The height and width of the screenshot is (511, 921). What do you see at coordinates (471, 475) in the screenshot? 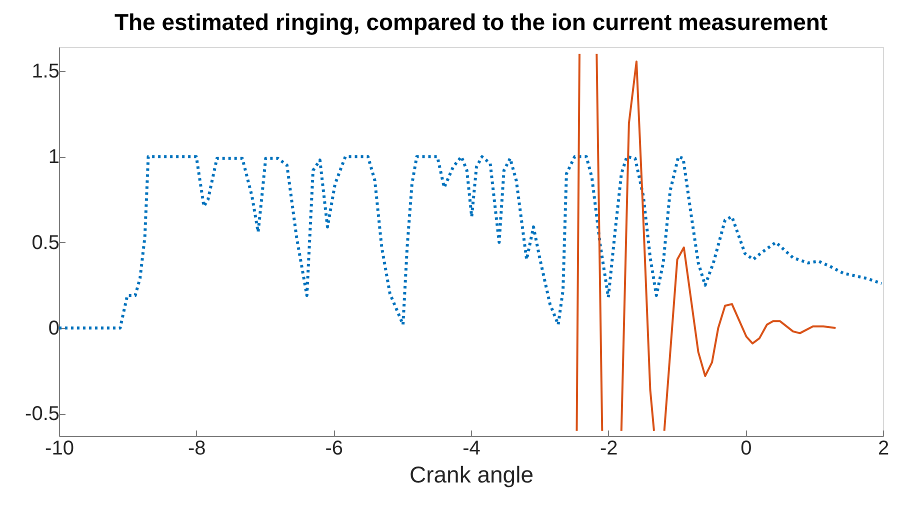
I see `x-axis-title: Crank angle` at bounding box center [471, 475].